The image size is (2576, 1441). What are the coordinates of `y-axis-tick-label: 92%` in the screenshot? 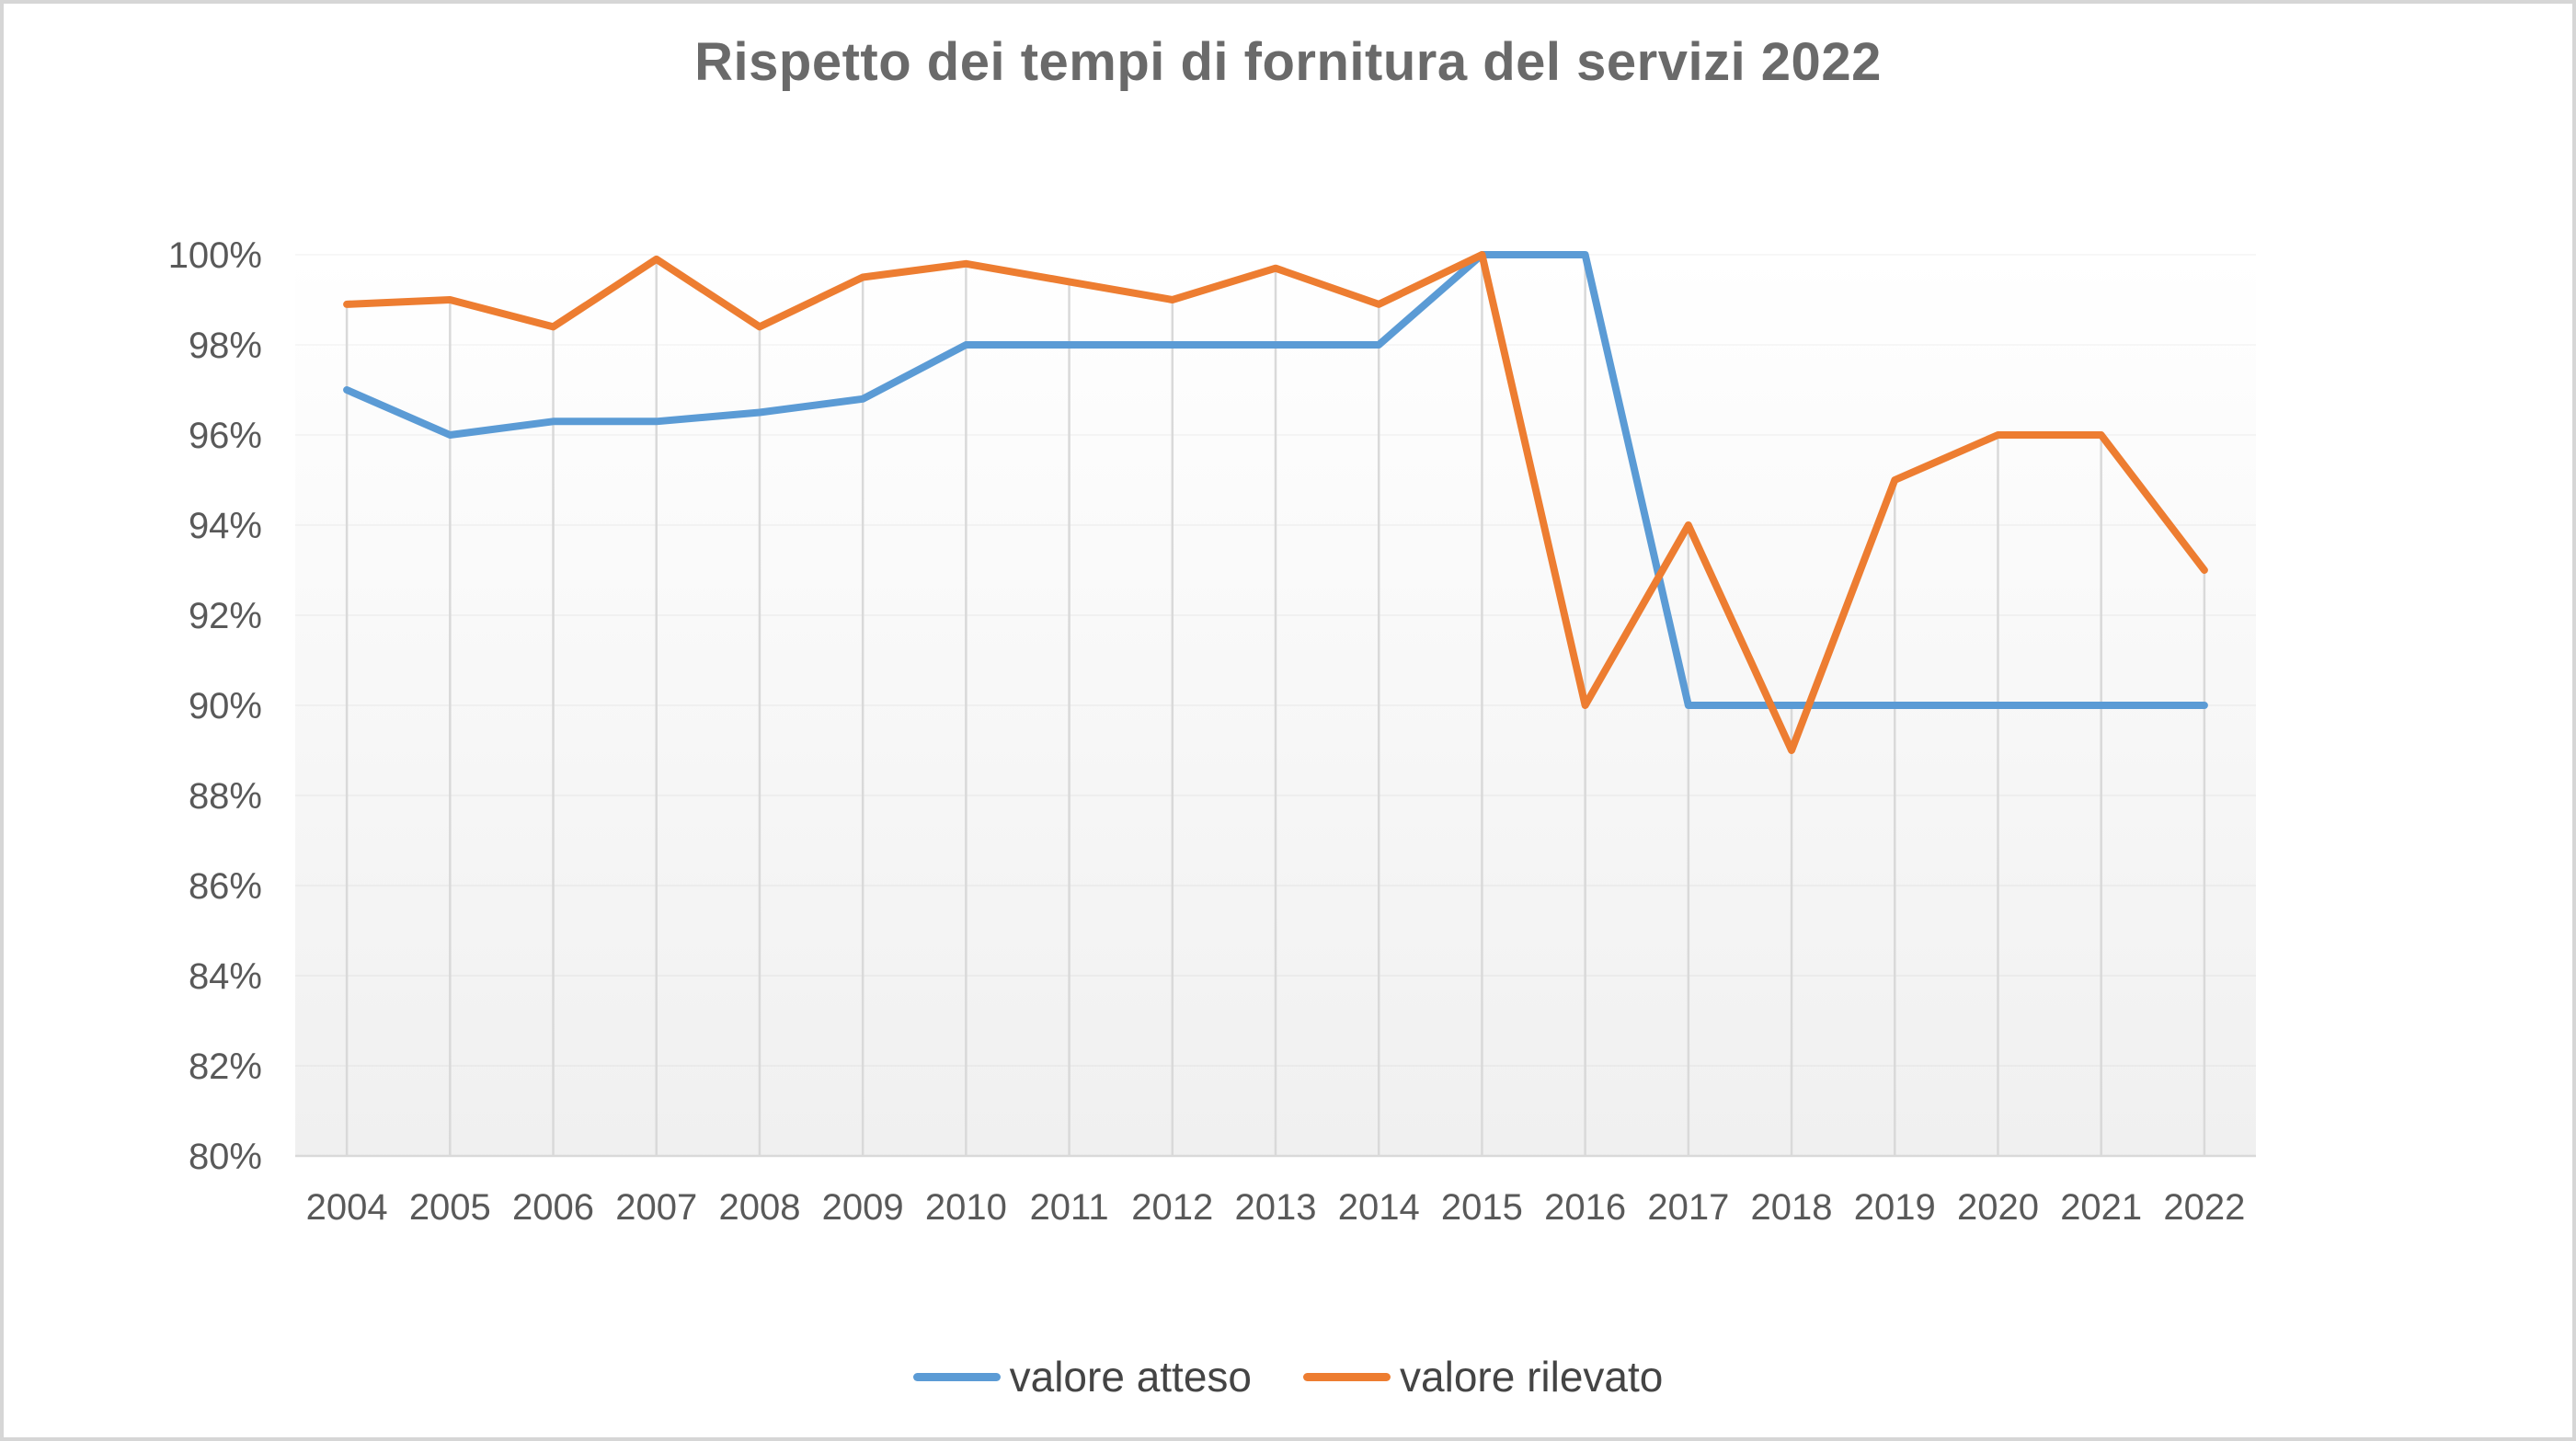 It's located at (225, 616).